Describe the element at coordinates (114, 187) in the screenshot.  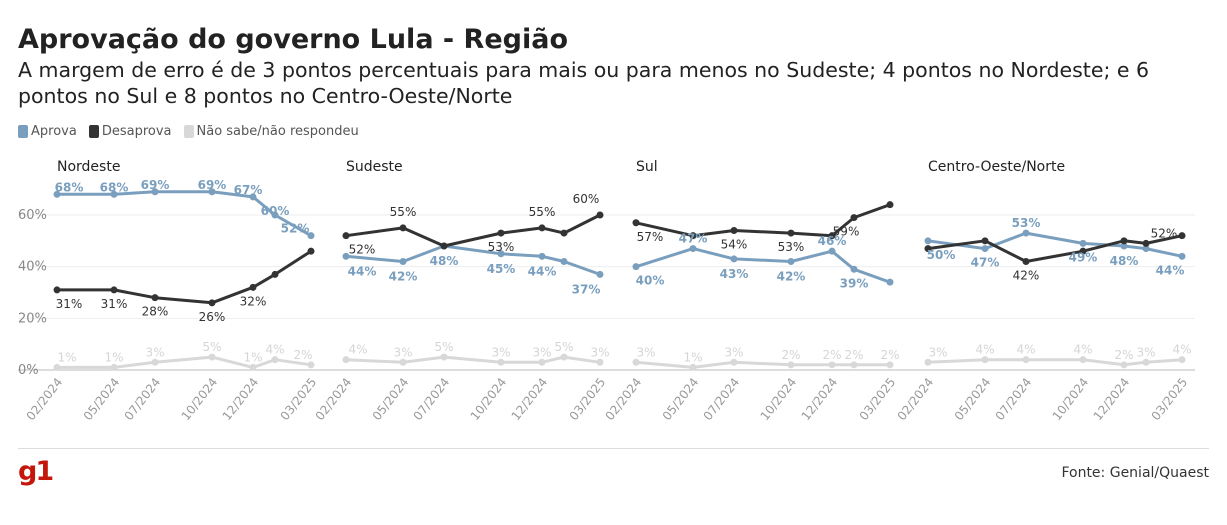
I see `data-label-aprova: 68%` at that location.